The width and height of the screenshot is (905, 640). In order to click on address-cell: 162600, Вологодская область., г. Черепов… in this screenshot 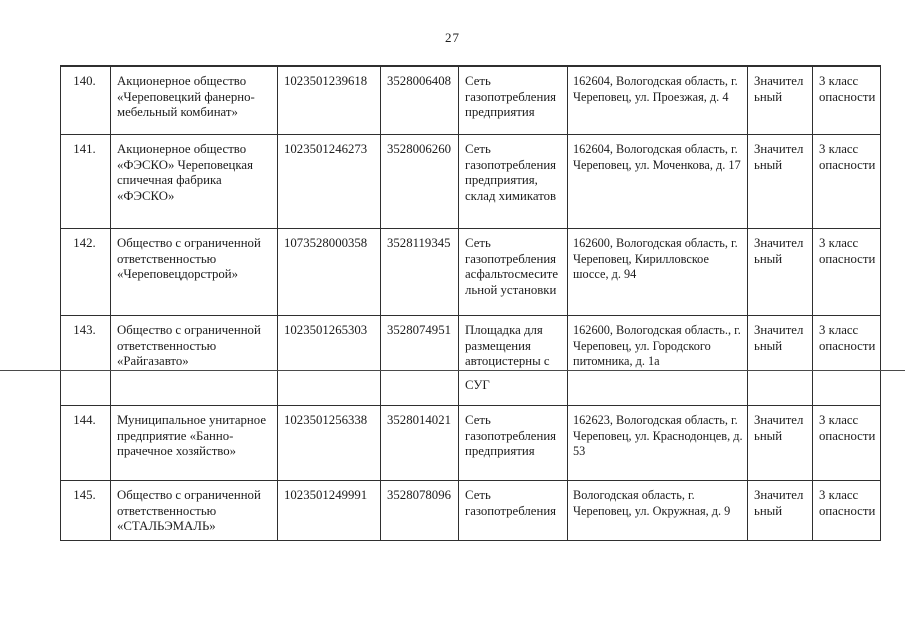, I will do `click(657, 343)`.